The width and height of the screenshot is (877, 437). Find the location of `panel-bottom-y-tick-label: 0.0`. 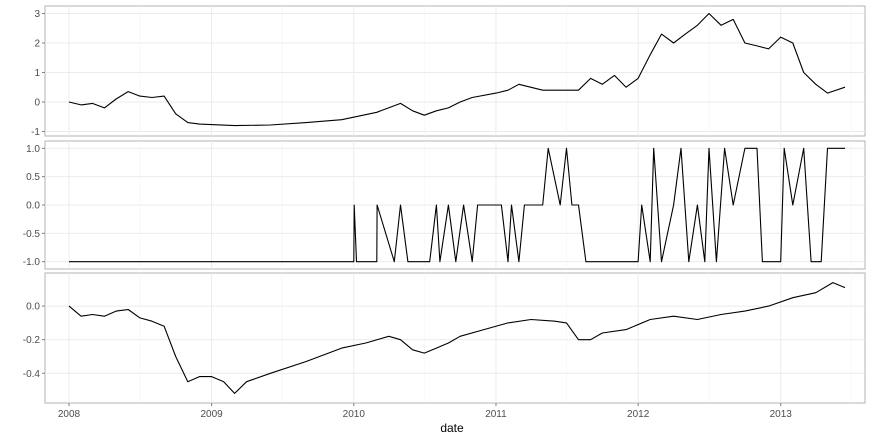

panel-bottom-y-tick-label: 0.0 is located at coordinates (33, 307).